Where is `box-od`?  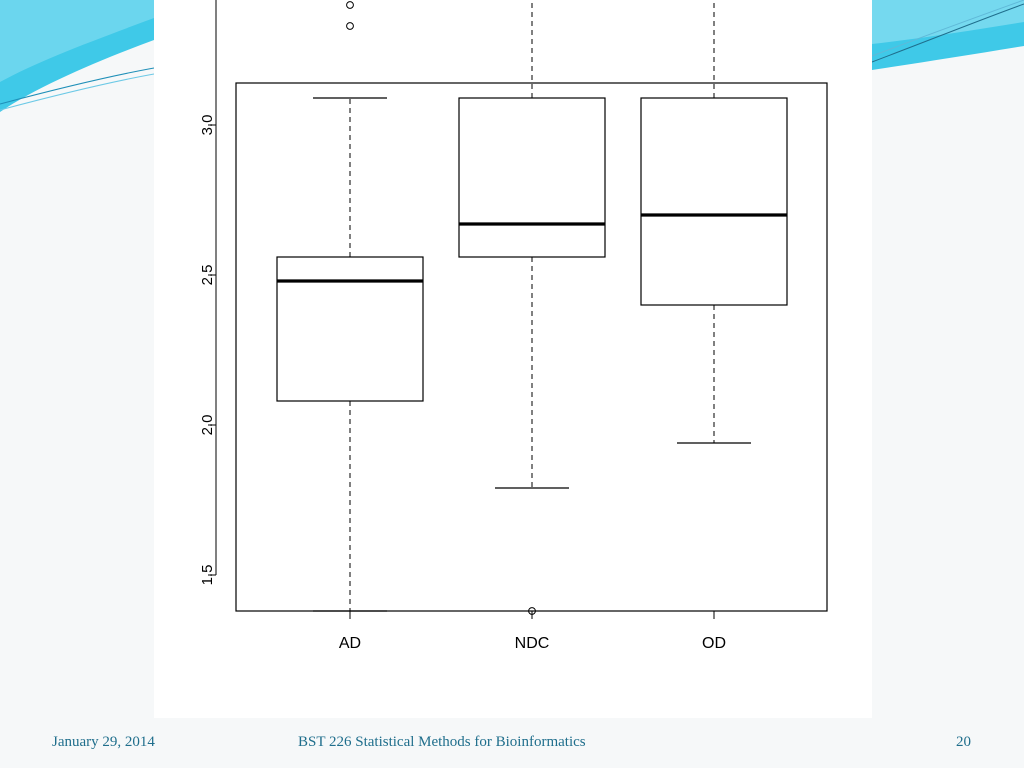 box-od is located at coordinates (714, 222).